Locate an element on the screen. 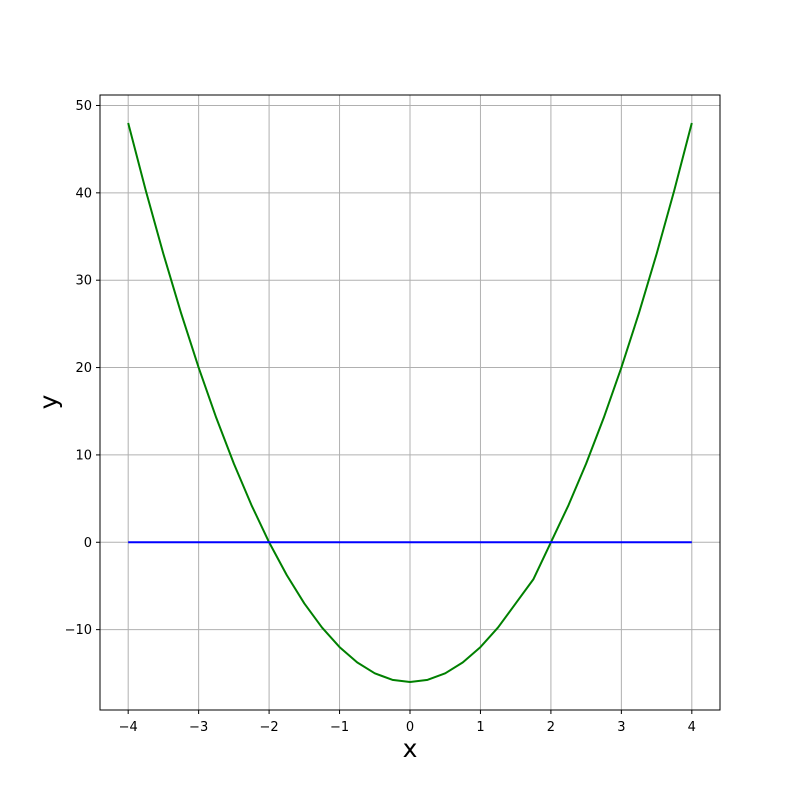 Image resolution: width=800 pixels, height=800 pixels. x-tick-label: −4 is located at coordinates (128, 727).